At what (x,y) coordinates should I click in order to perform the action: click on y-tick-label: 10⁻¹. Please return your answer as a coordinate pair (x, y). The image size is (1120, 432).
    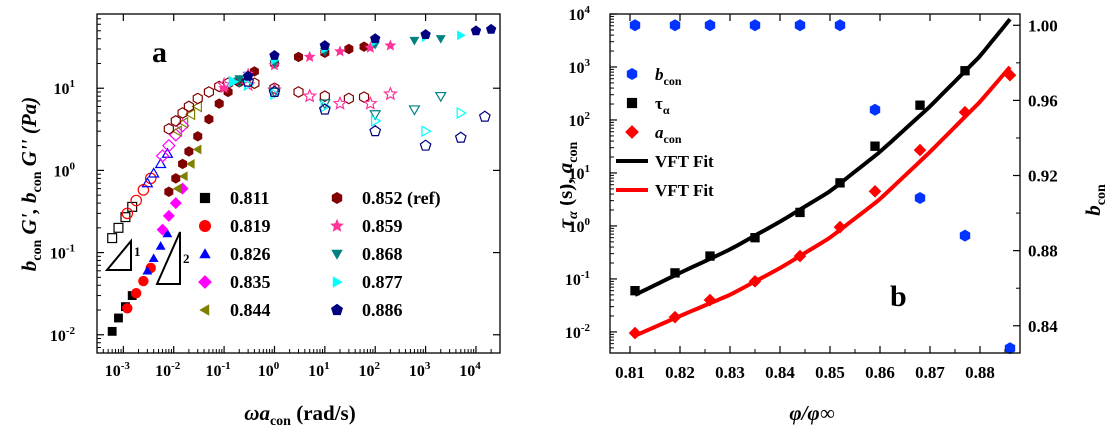
    Looking at the image, I should click on (62, 253).